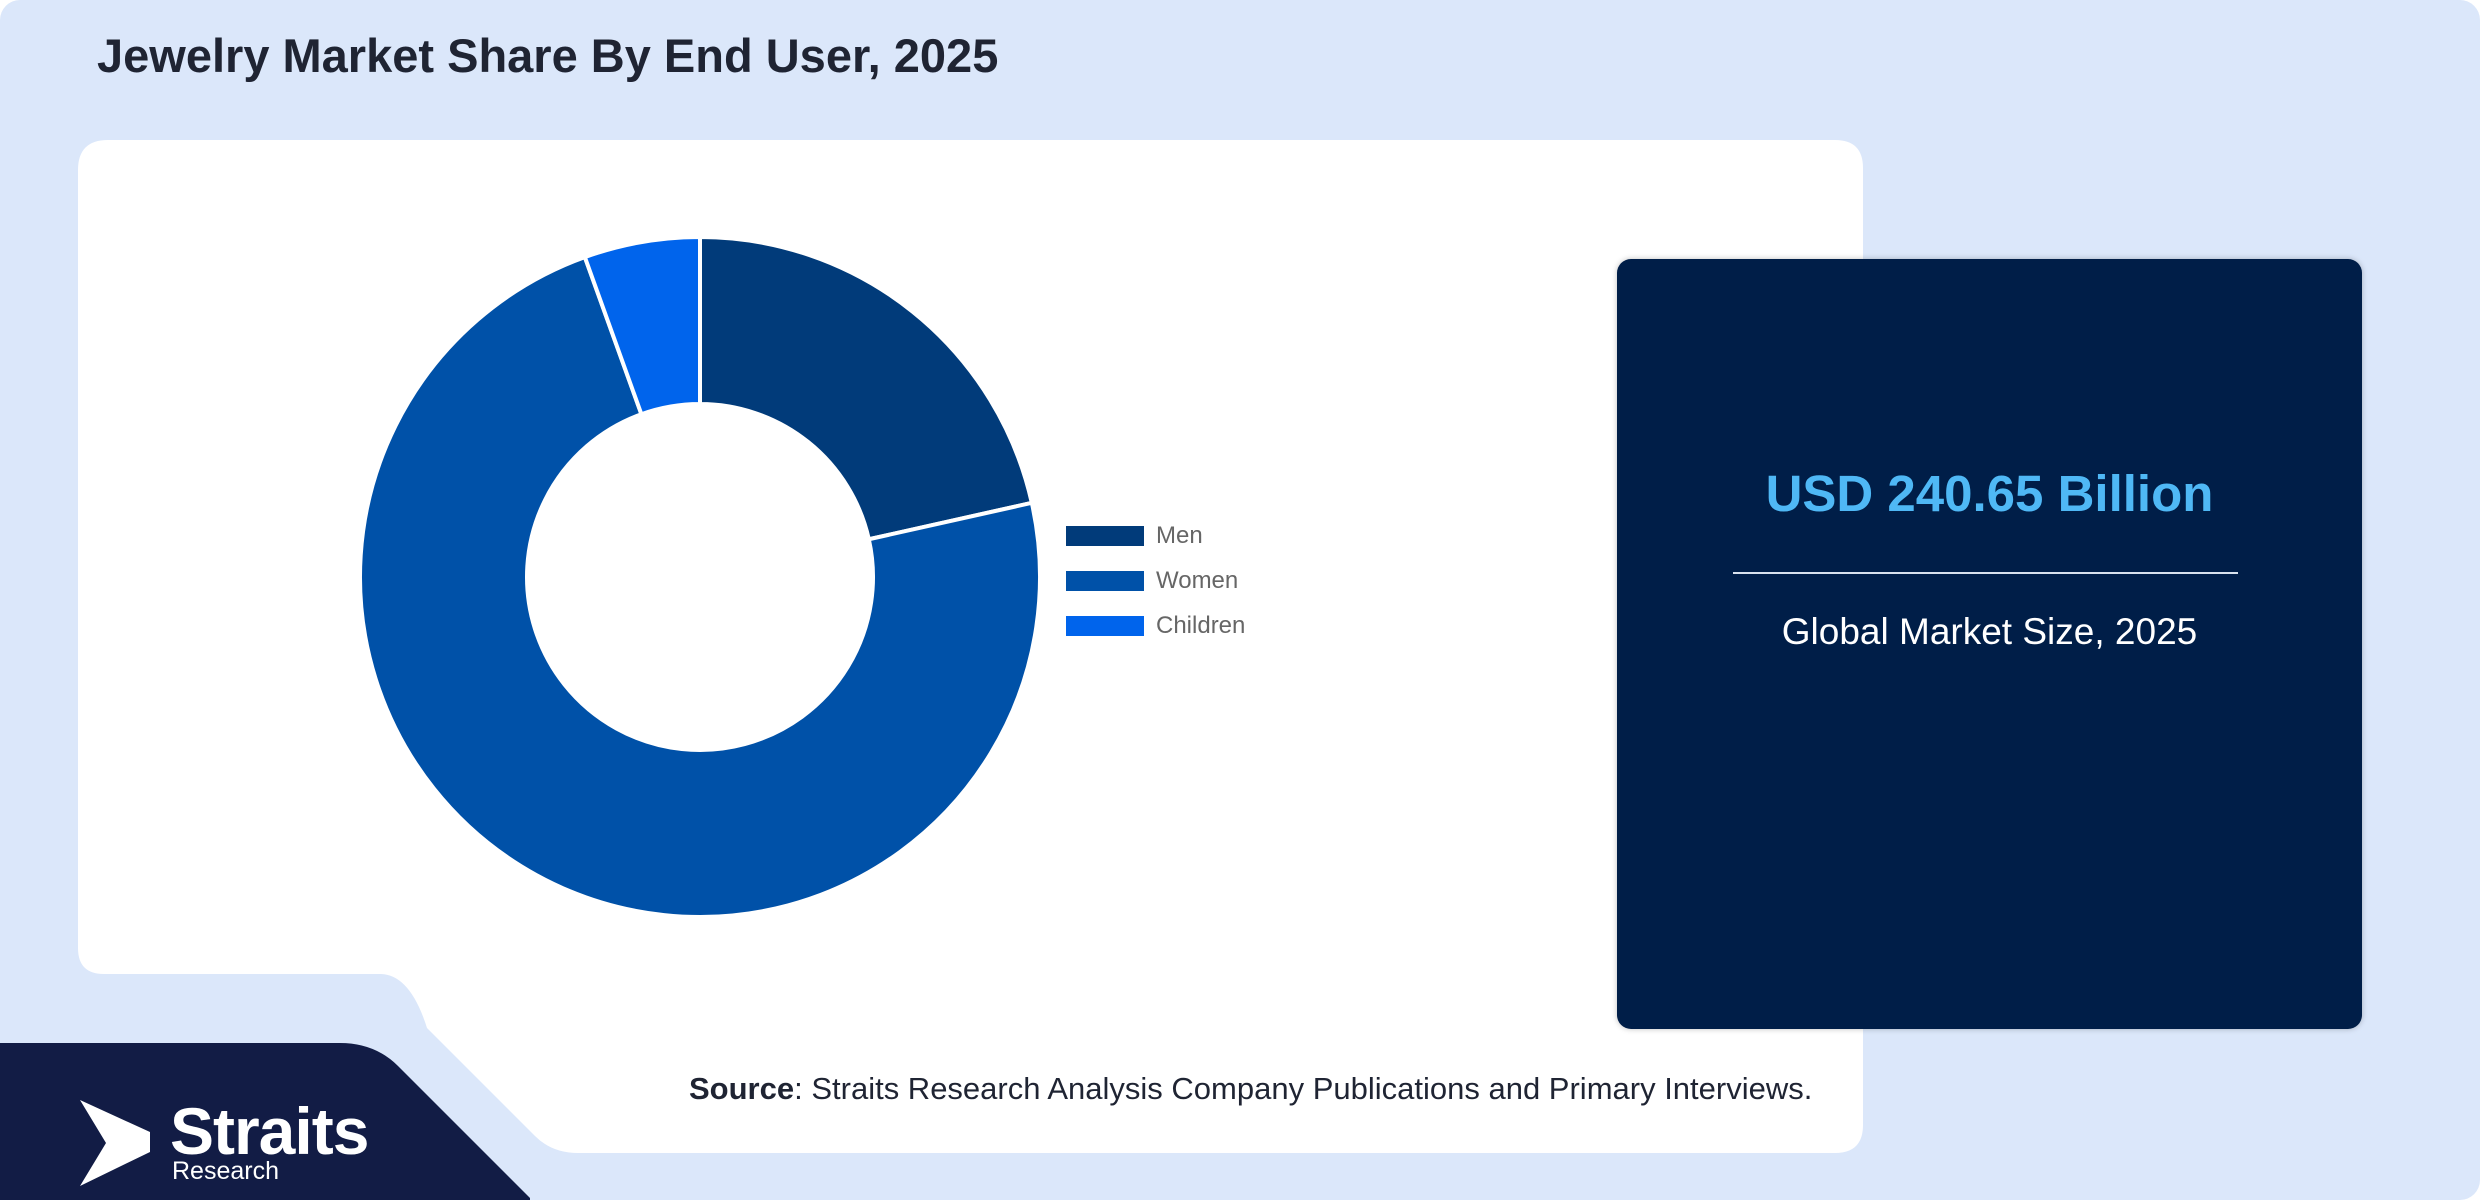  What do you see at coordinates (1989, 493) in the screenshot?
I see `market-size-value: USD 240.65 Billion` at bounding box center [1989, 493].